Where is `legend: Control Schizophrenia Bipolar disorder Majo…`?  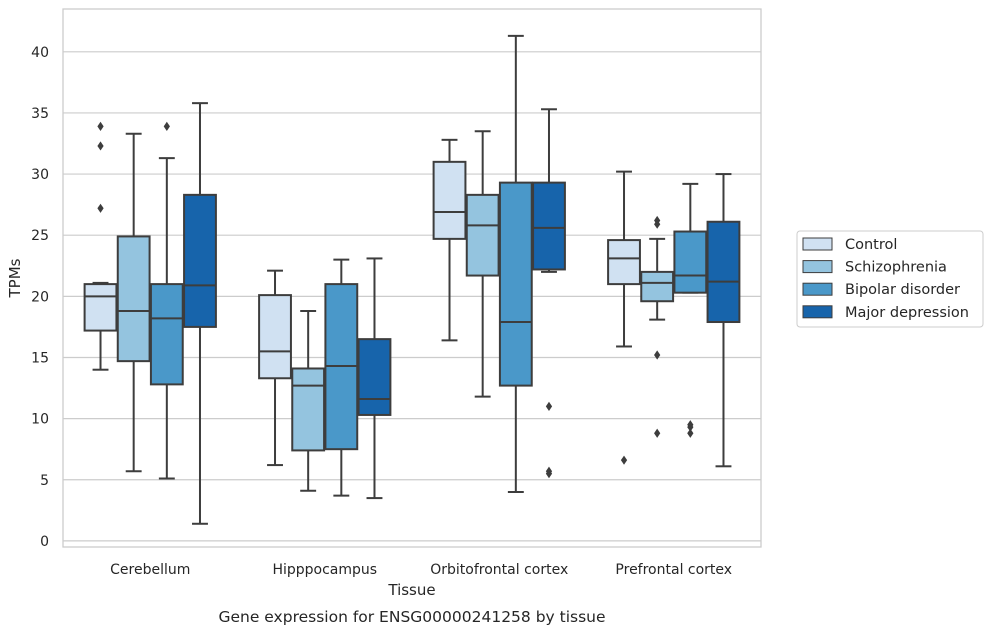
legend: Control Schizophrenia Bipolar disorder Majo… is located at coordinates (890, 279).